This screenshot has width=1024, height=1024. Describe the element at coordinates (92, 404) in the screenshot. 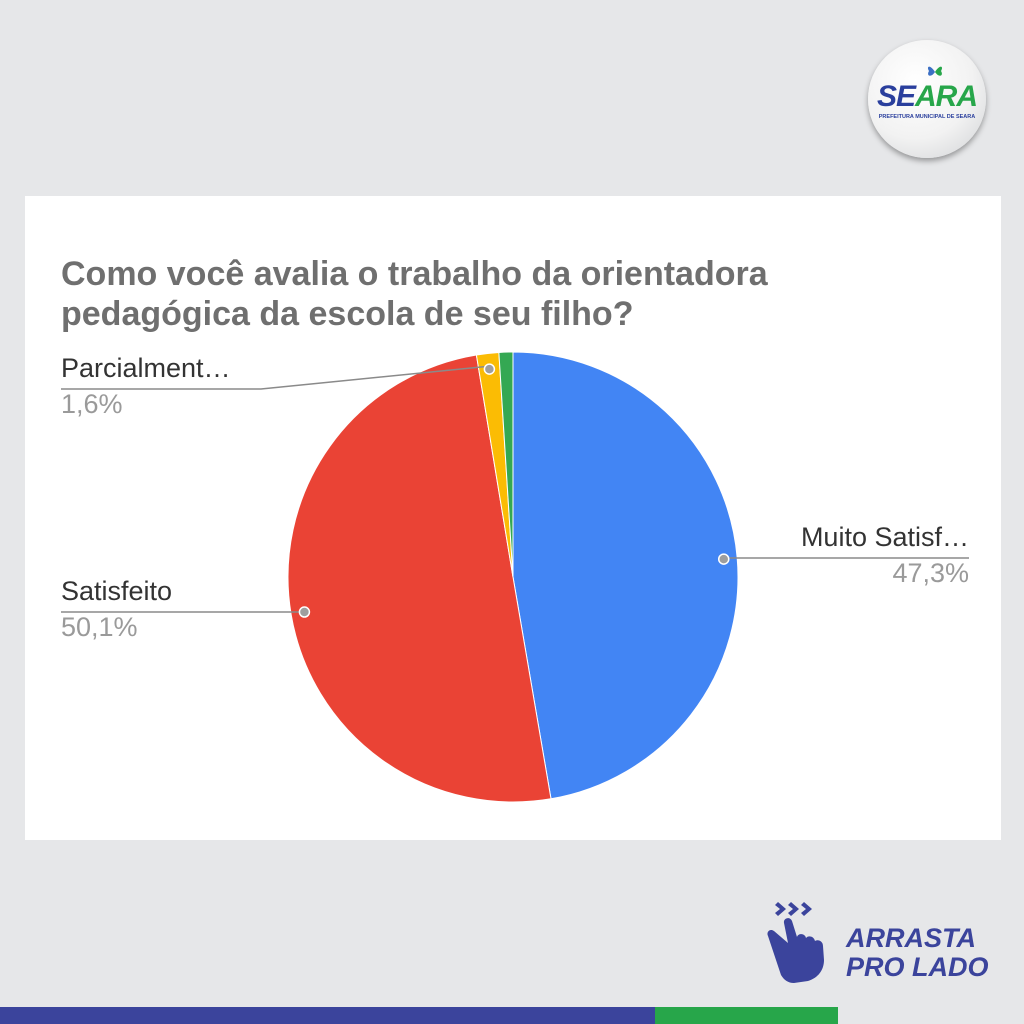

I see `slice-value-2: 1,6%` at that location.